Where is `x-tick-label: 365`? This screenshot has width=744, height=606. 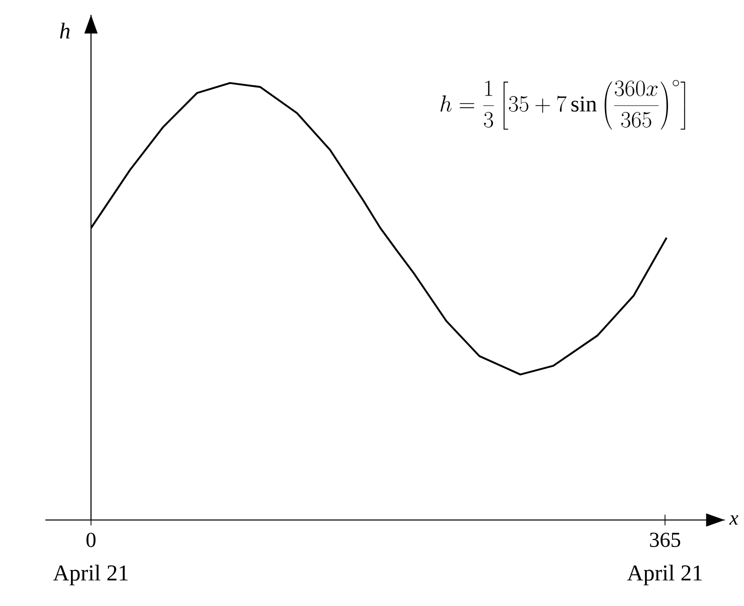
x-tick-label: 365 is located at coordinates (665, 540).